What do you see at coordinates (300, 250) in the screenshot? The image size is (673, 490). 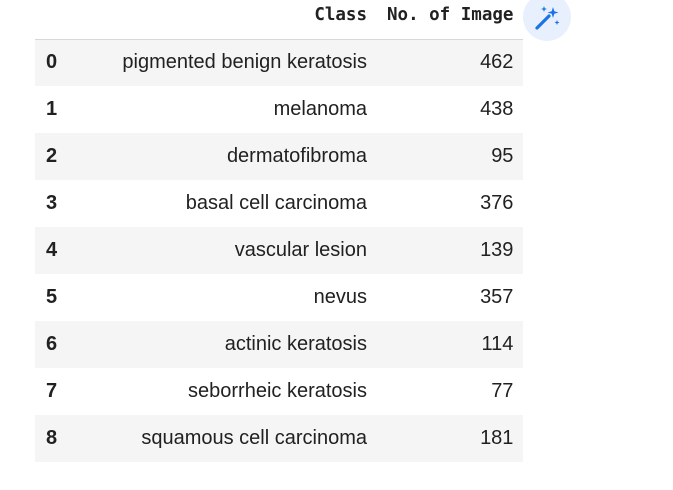 I see `cell-class: vascular lesion` at bounding box center [300, 250].